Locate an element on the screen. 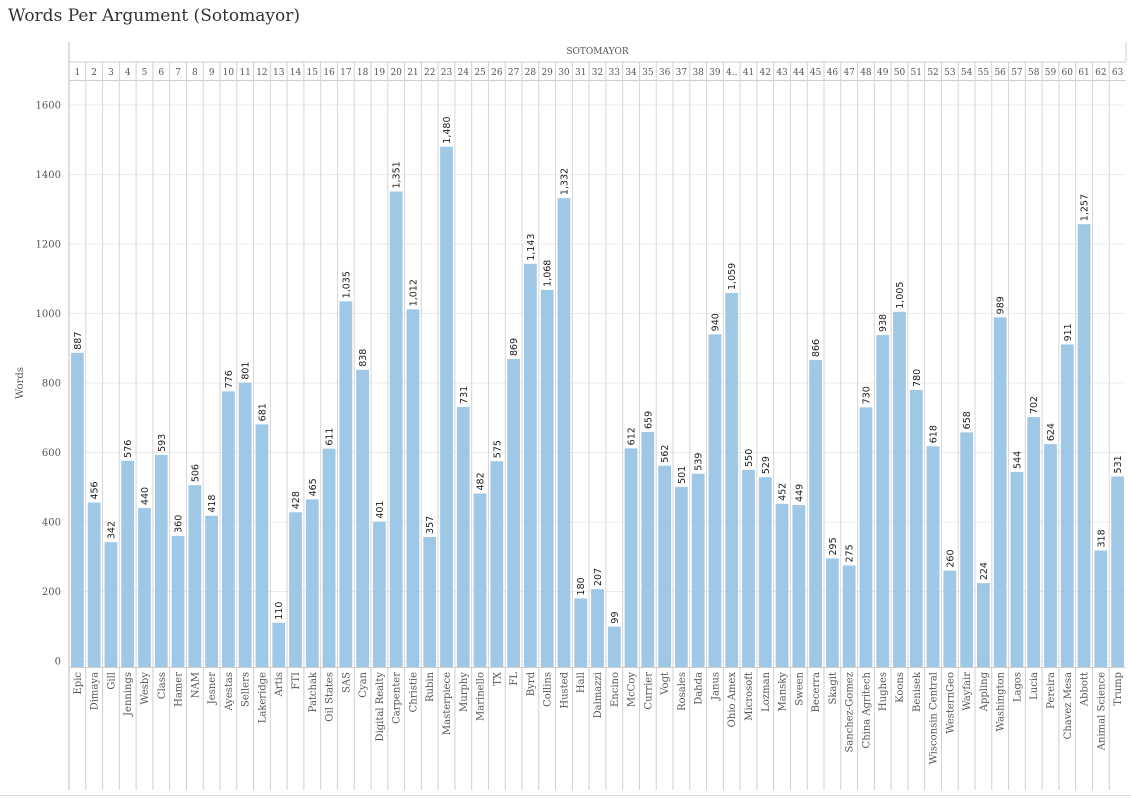 Image resolution: width=1131 pixels, height=799 pixels. data-label: 624 is located at coordinates (1051, 432).